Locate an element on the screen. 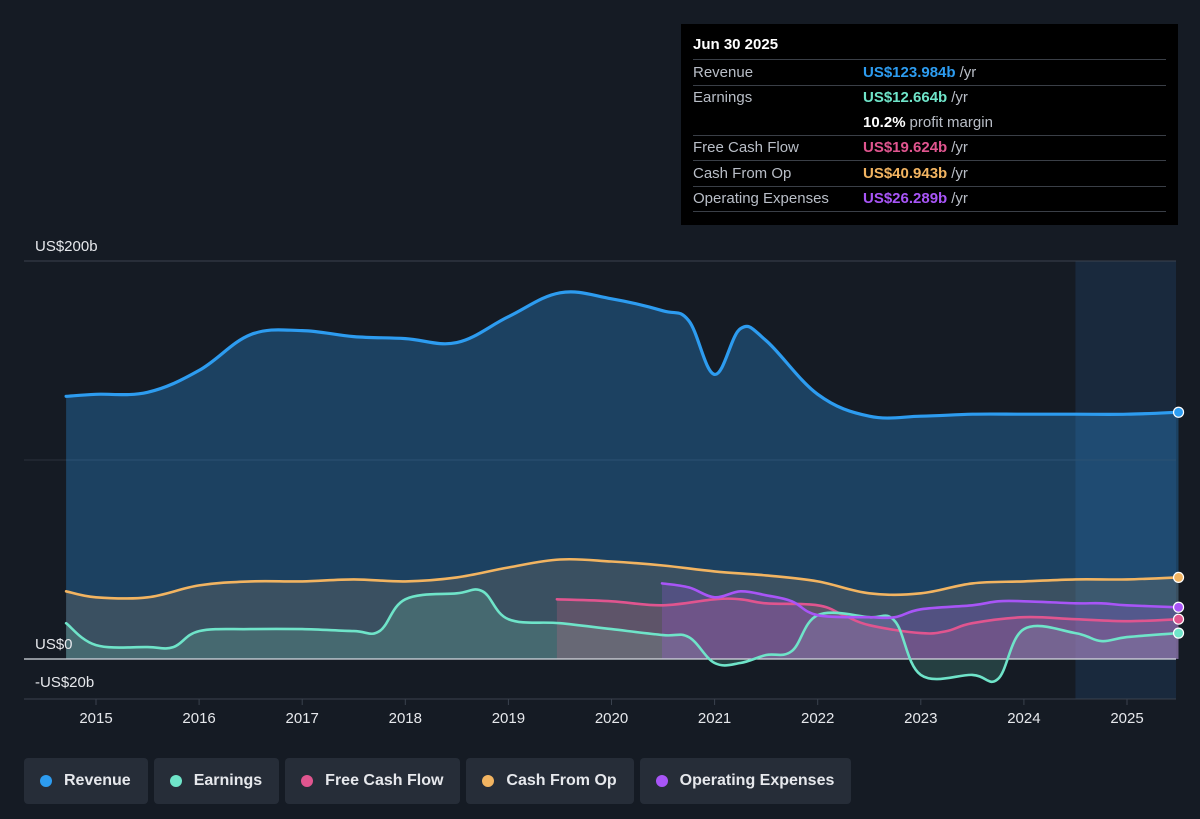 Image resolution: width=1200 pixels, height=819 pixels. legend-label: Revenue is located at coordinates (97, 780).